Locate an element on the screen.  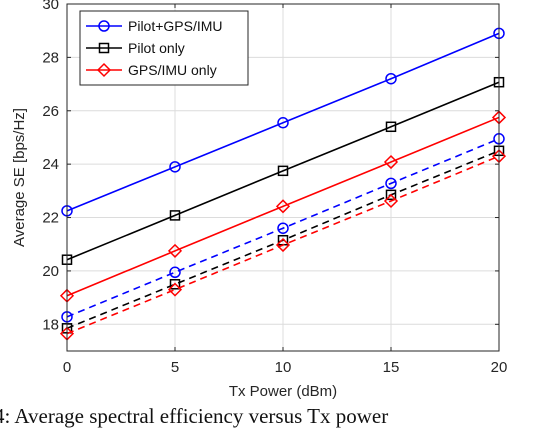
legend: Pilot+GPS/IMU Pilot only GPS/IMU only is located at coordinates (164, 48).